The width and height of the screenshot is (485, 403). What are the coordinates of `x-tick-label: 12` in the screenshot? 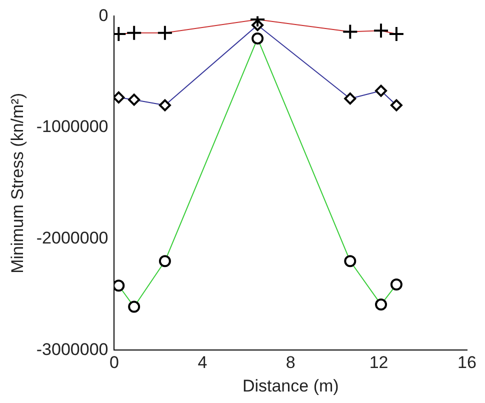 It's located at (378, 362).